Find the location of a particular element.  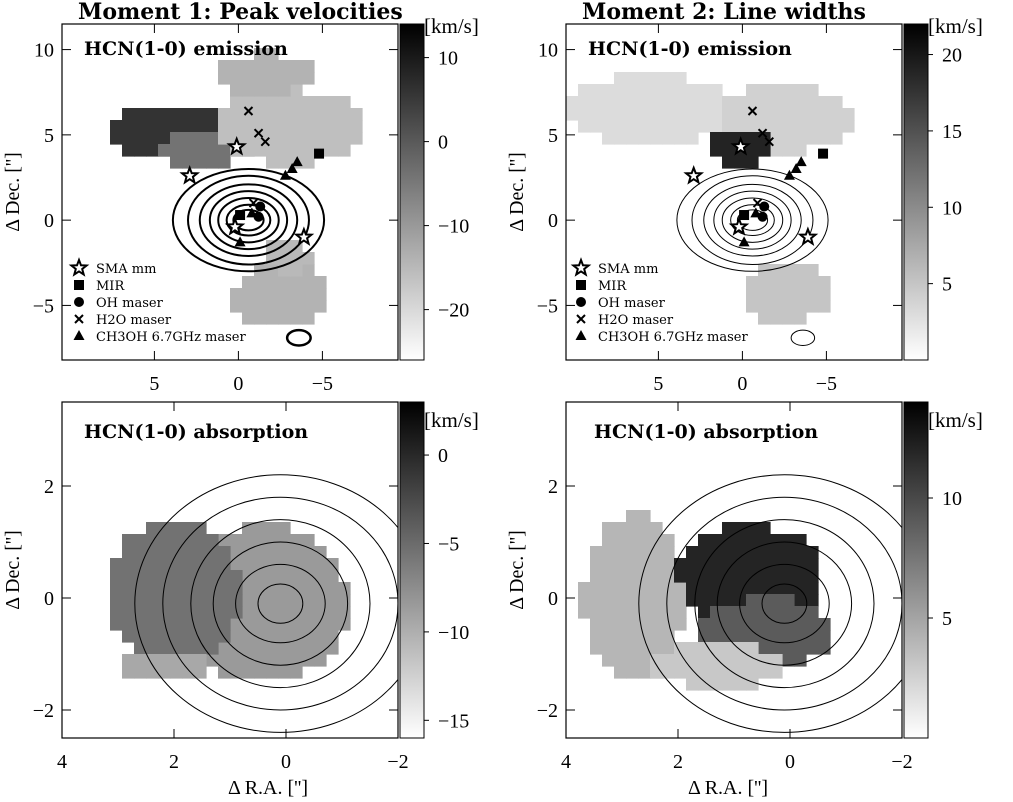

y-tick-label: 2 is located at coordinates (553, 487).